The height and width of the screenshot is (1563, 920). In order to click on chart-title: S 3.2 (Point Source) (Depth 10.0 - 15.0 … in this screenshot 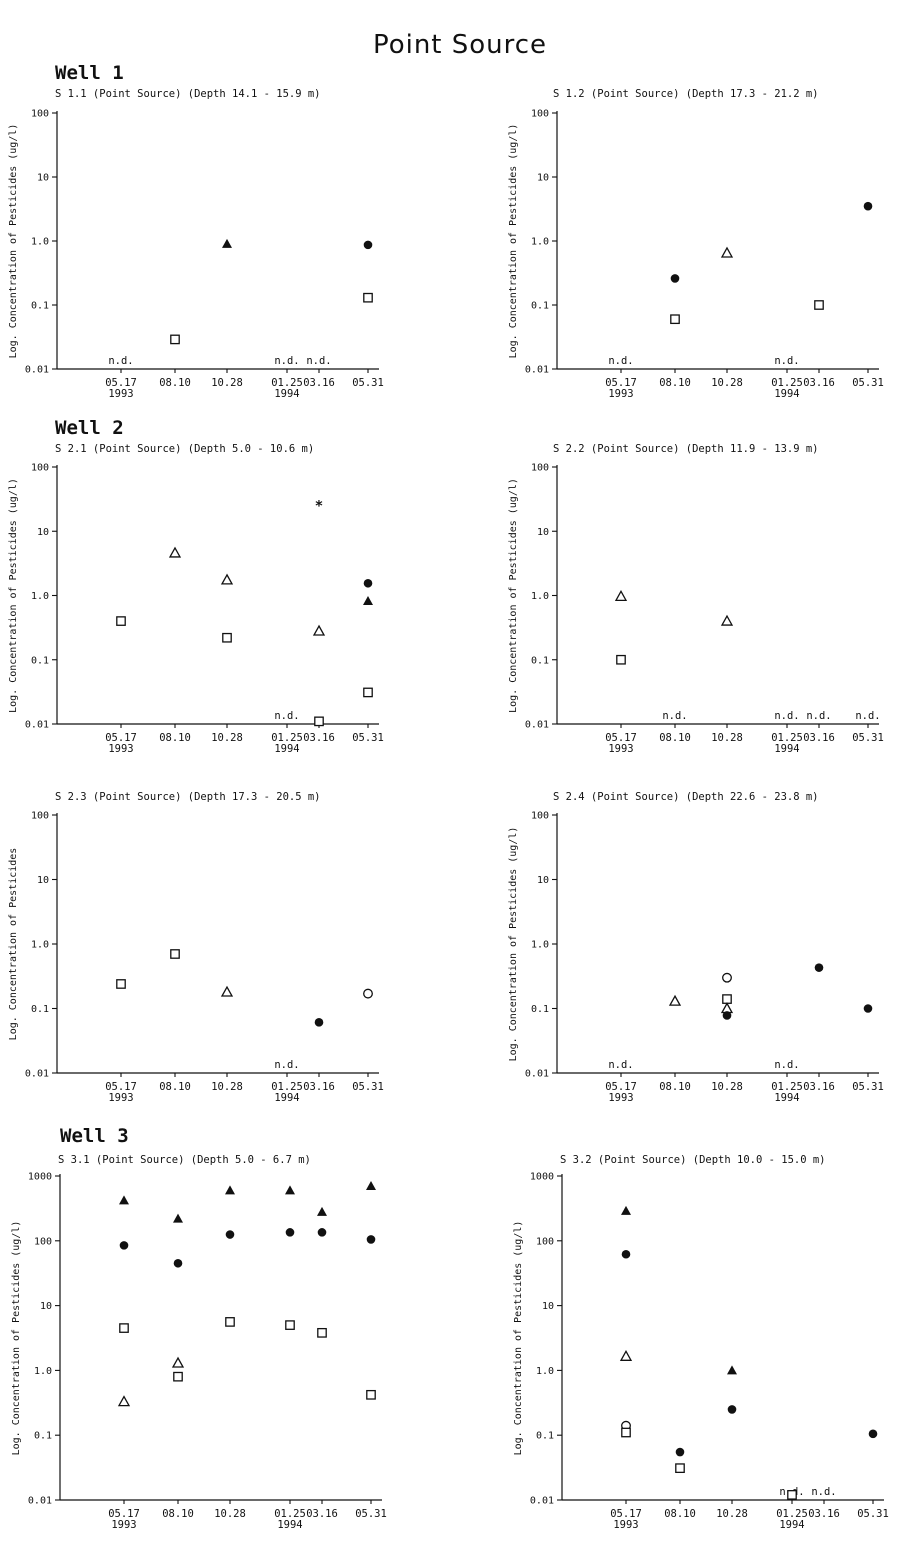, I will do `click(693, 1160)`.